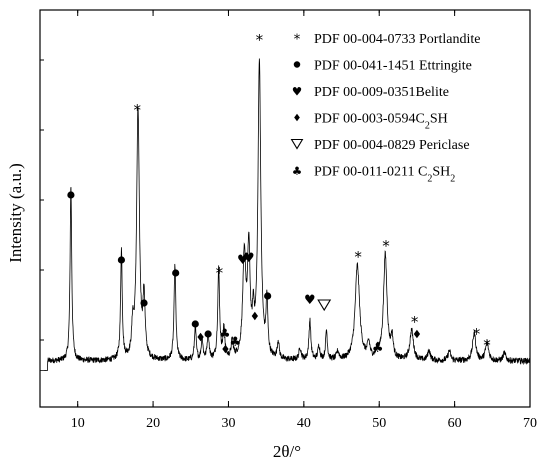 The width and height of the screenshot is (550, 467). I want to click on periclase-marker-legend-icon, so click(297, 144).